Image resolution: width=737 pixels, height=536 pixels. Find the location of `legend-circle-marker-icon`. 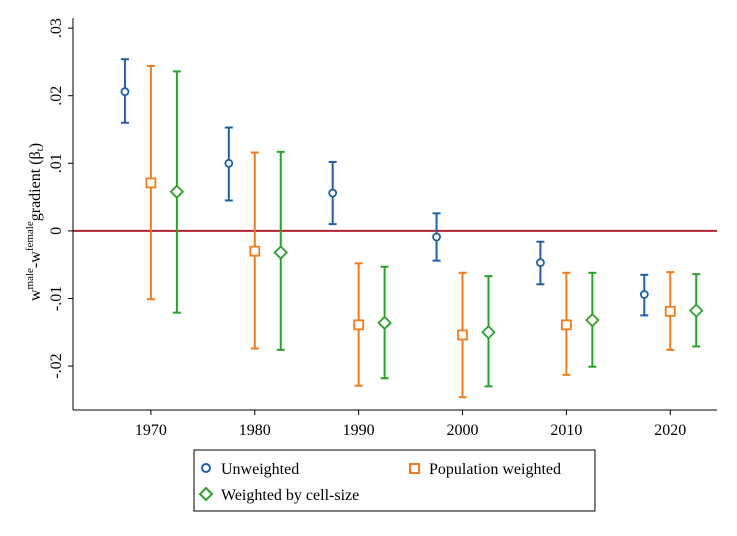

legend-circle-marker-icon is located at coordinates (206, 468).